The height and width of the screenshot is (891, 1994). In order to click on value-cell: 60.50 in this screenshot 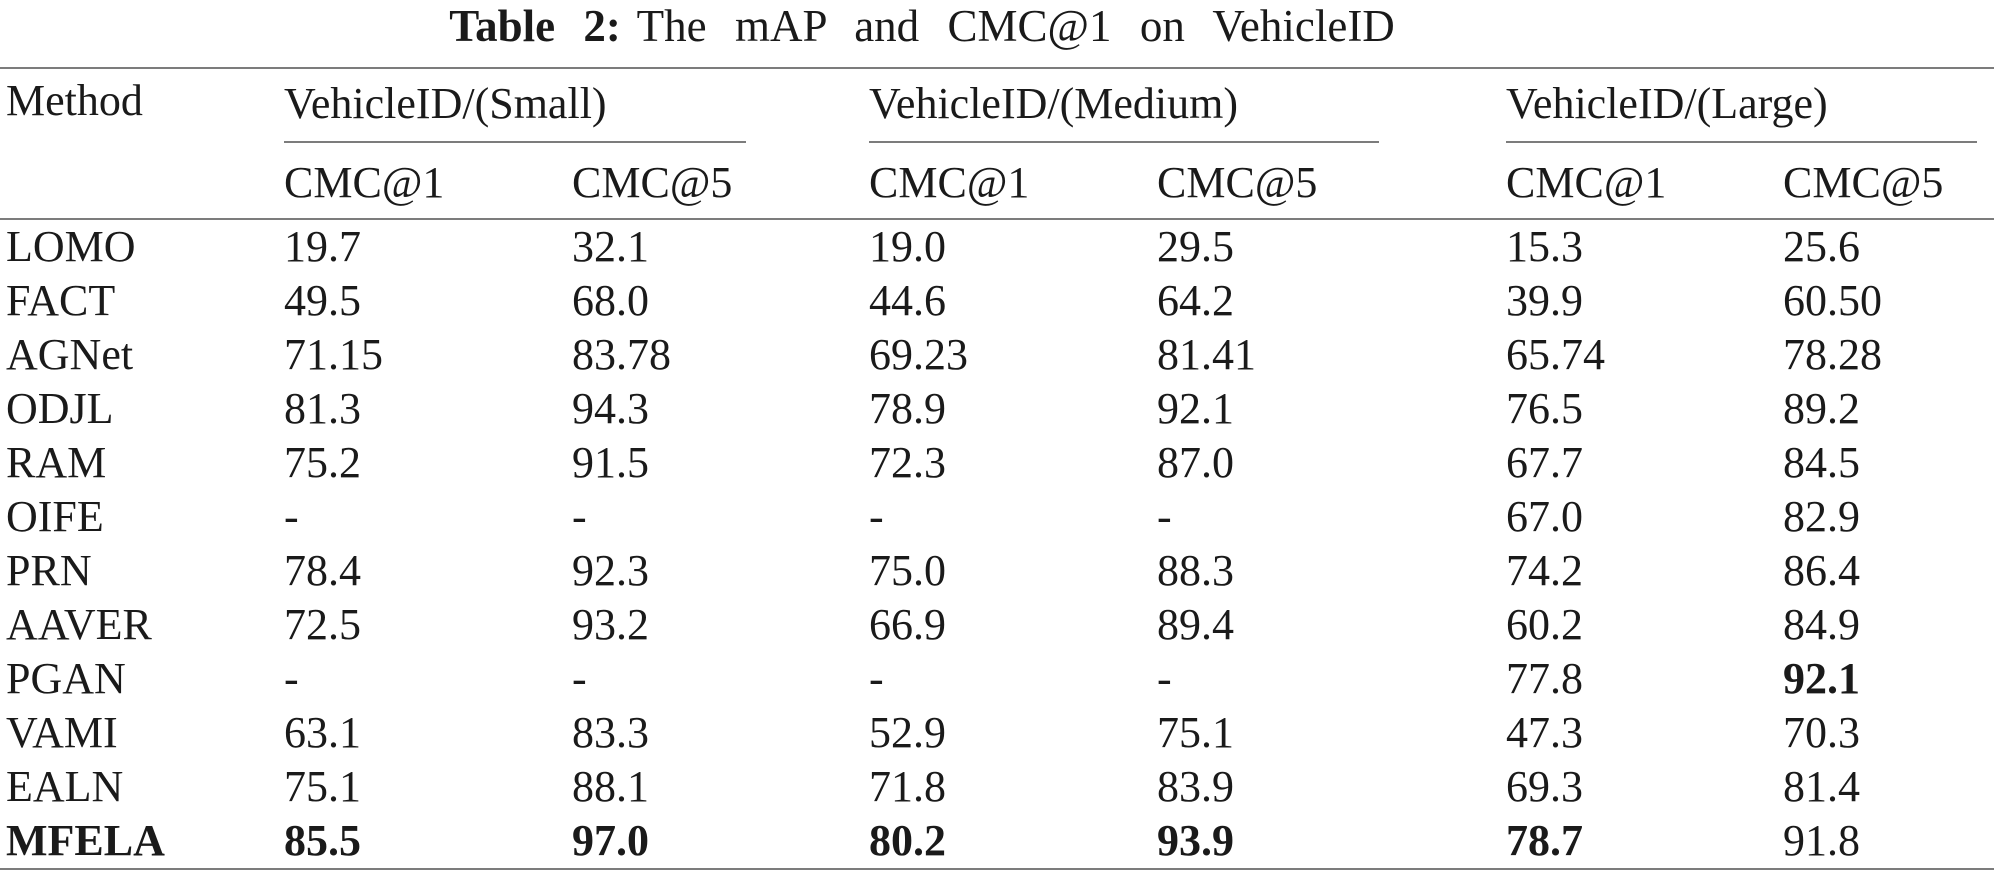, I will do `click(1833, 300)`.